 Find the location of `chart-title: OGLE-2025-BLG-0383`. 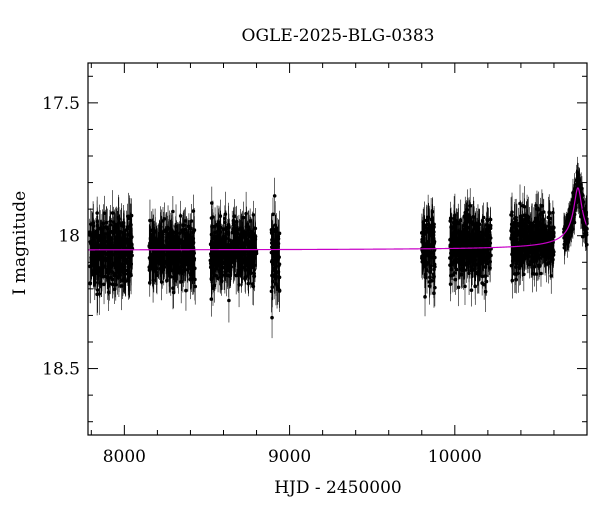

chart-title: OGLE-2025-BLG-0383 is located at coordinates (338, 36).